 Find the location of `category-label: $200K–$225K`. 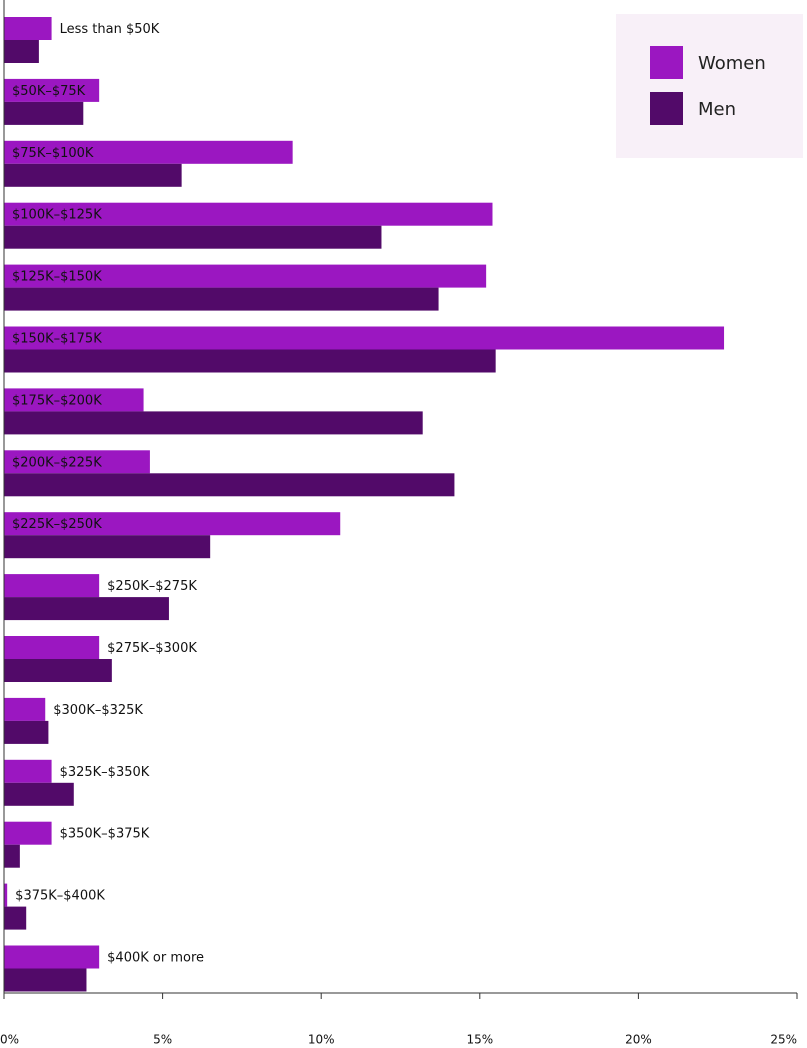

category-label: $200K–$225K is located at coordinates (57, 462).